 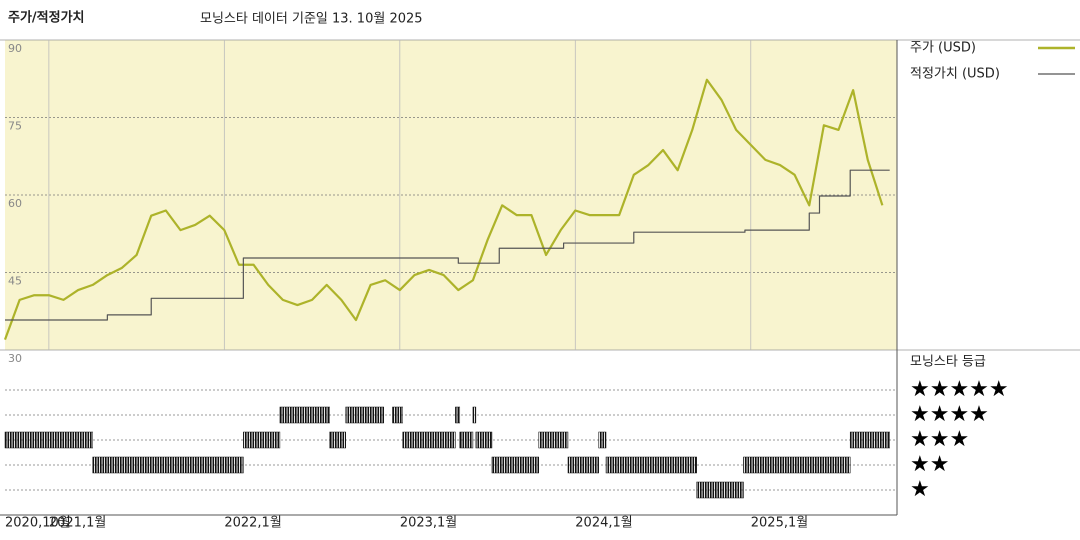 What do you see at coordinates (959, 389) in the screenshot?
I see `rating-label: ★★★★★` at bounding box center [959, 389].